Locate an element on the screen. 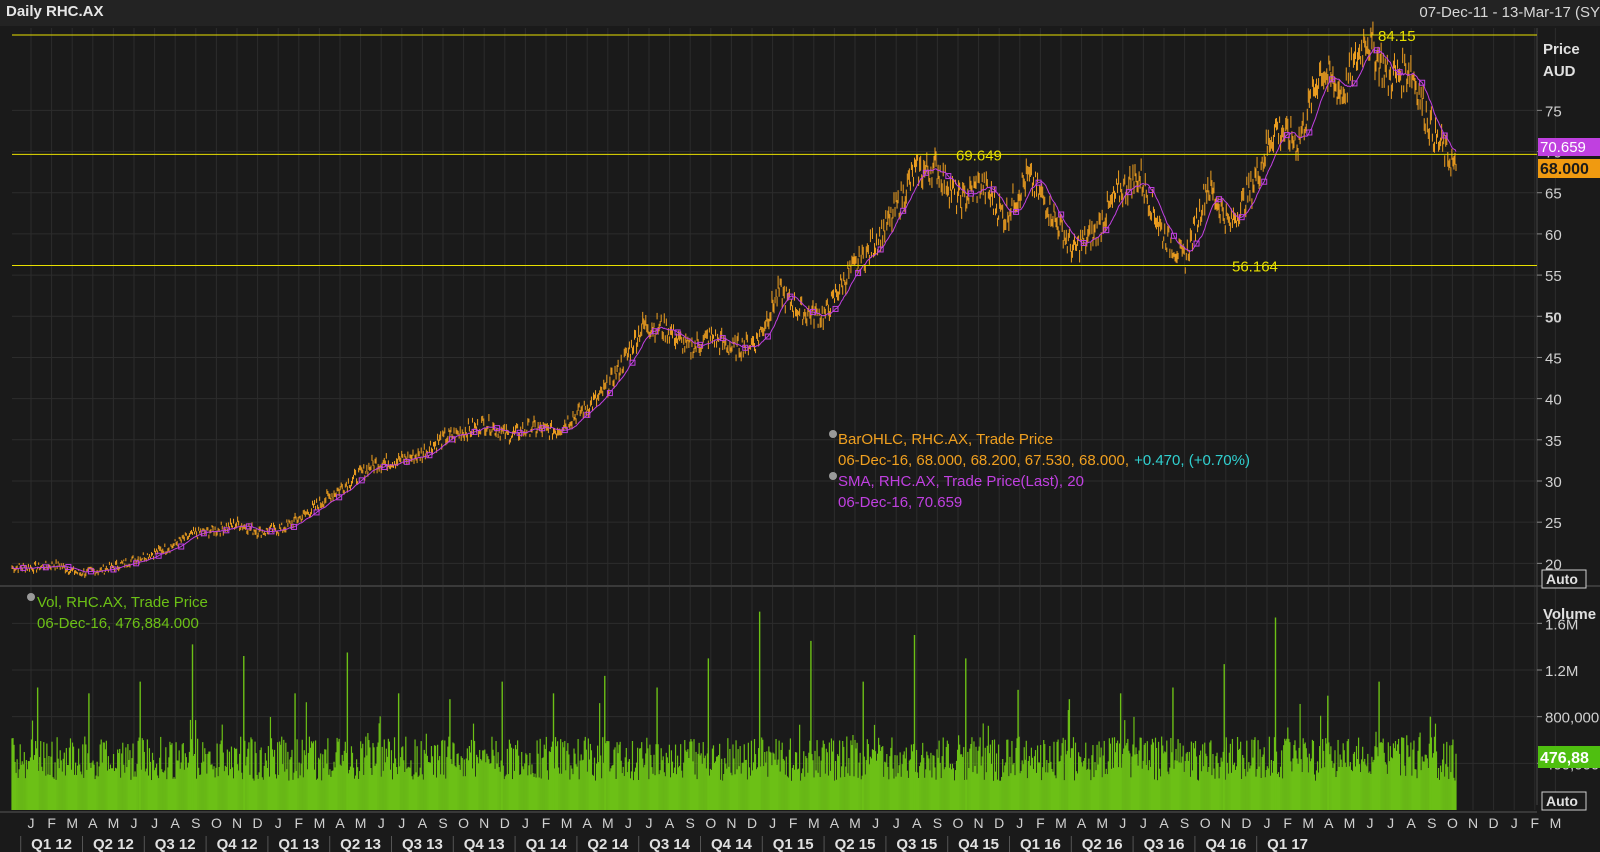 The width and height of the screenshot is (1600, 852). sma-legend-values: 06-Dec-16, 70.659 is located at coordinates (900, 502).